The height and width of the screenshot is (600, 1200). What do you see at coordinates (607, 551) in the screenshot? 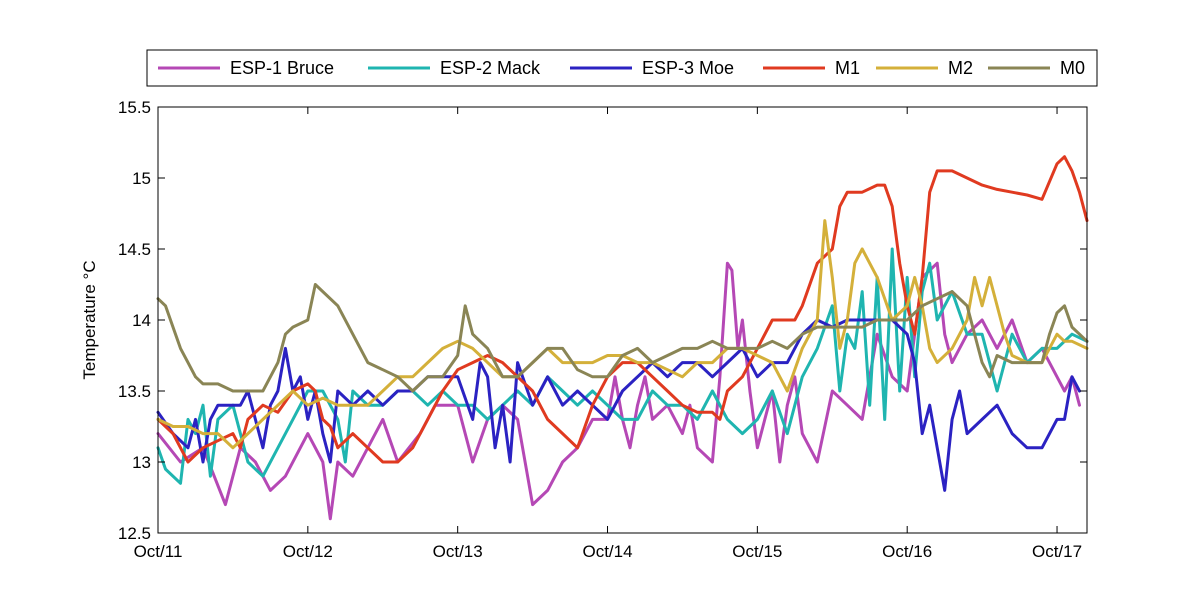
I see `x-tick-label: Oct/14` at bounding box center [607, 551].